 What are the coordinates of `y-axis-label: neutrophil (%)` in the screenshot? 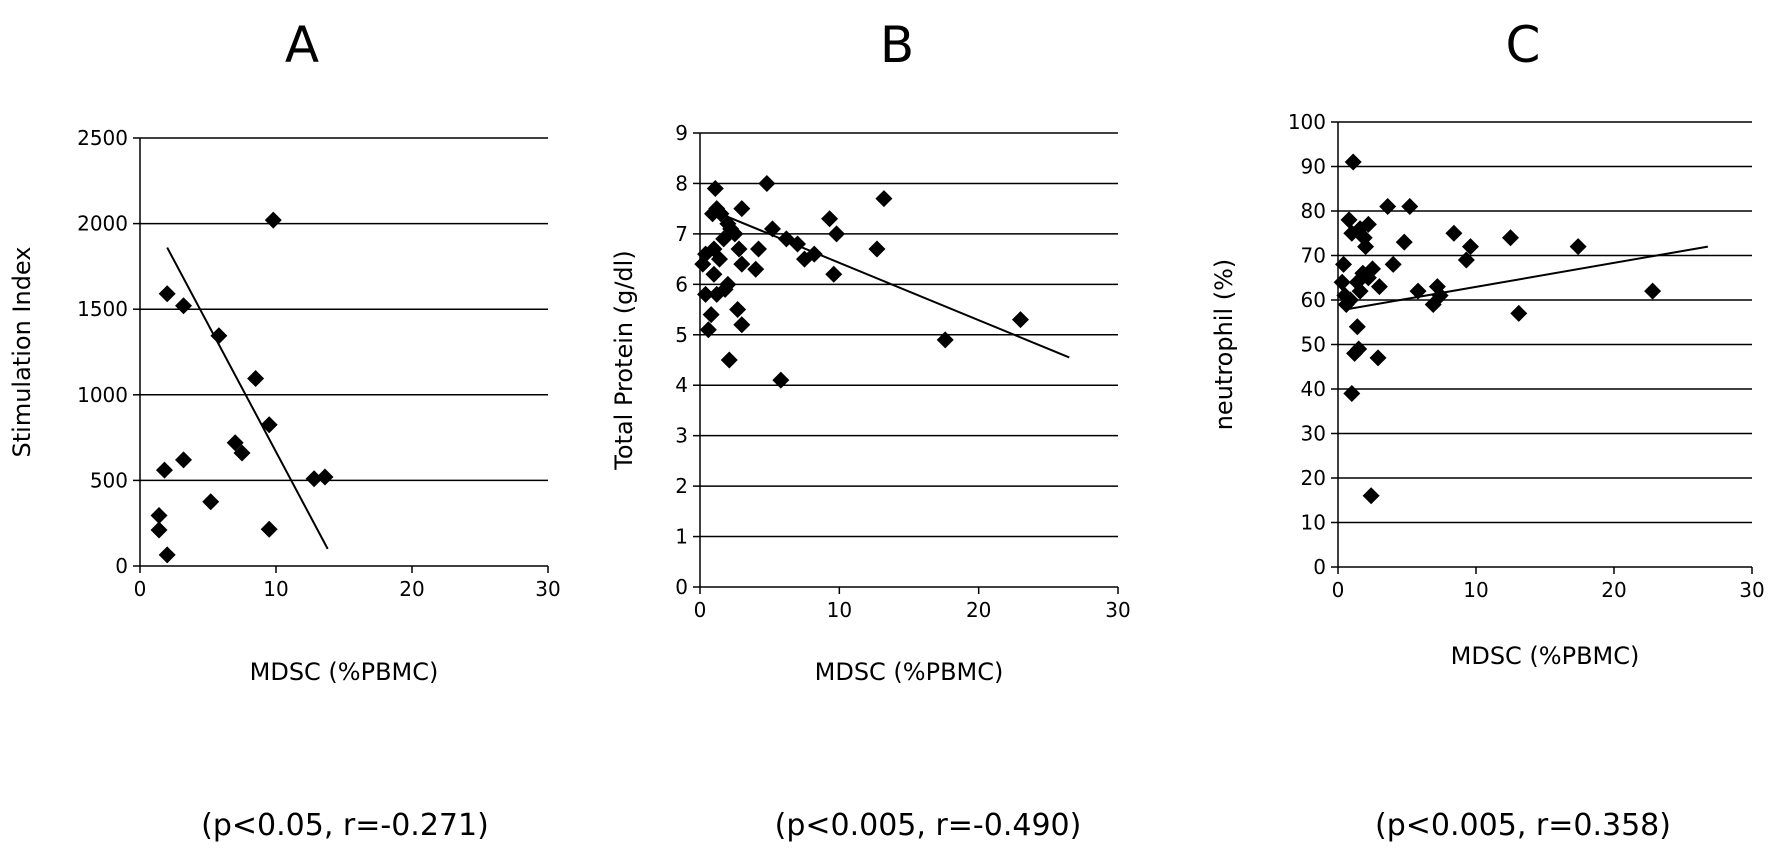 It's located at (1224, 345).